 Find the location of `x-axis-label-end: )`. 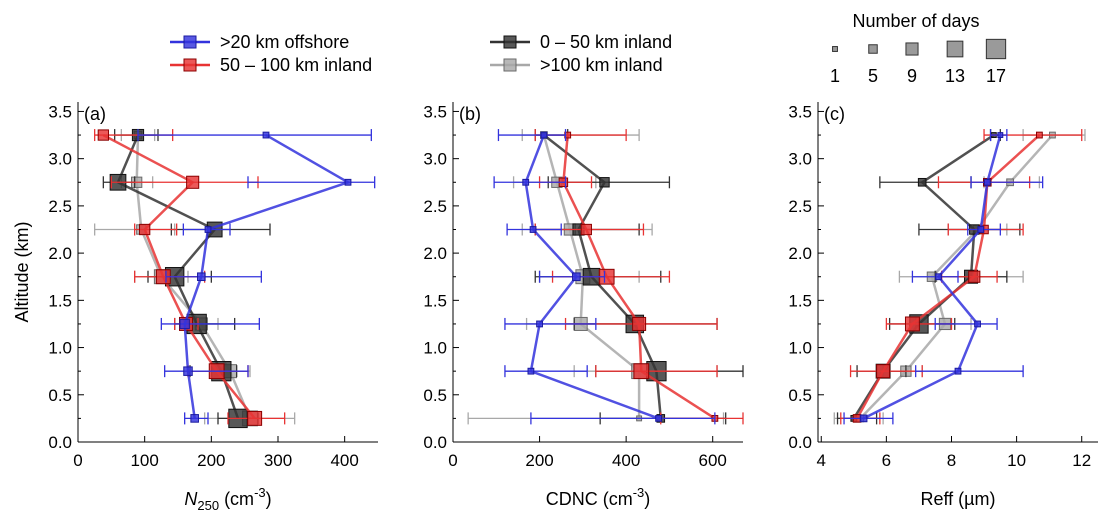

x-axis-label-end: ) is located at coordinates (647, 499).